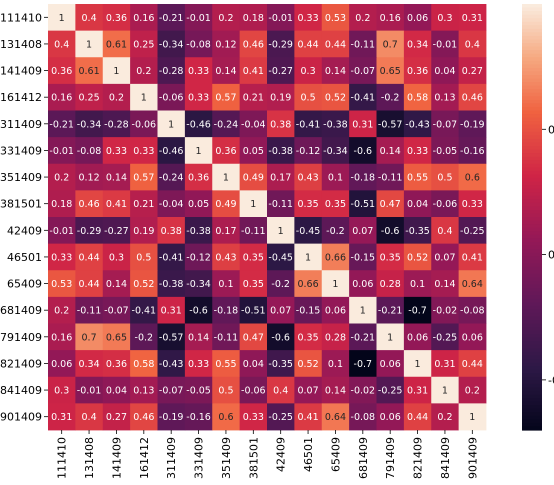  What do you see at coordinates (143, 44) in the screenshot?
I see `cell-annotation: 0.25` at bounding box center [143, 44].